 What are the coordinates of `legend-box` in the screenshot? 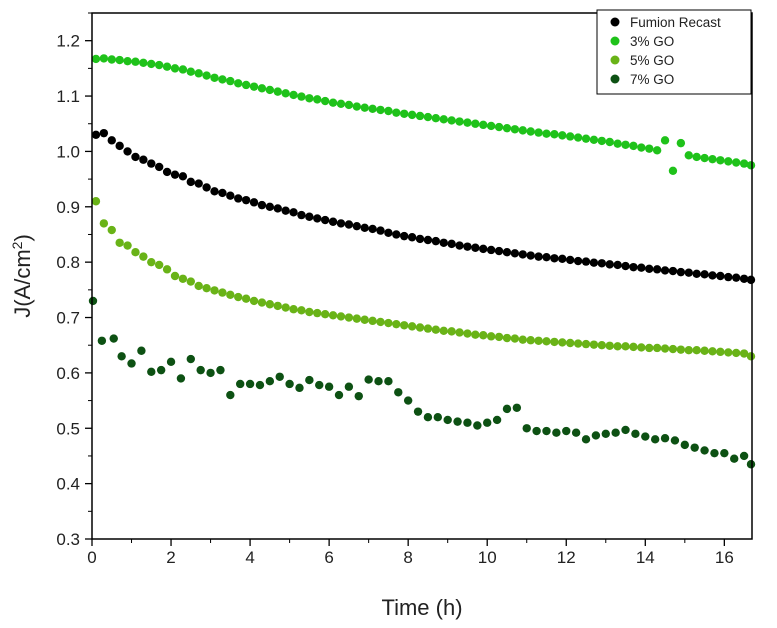 It's located at (674, 52).